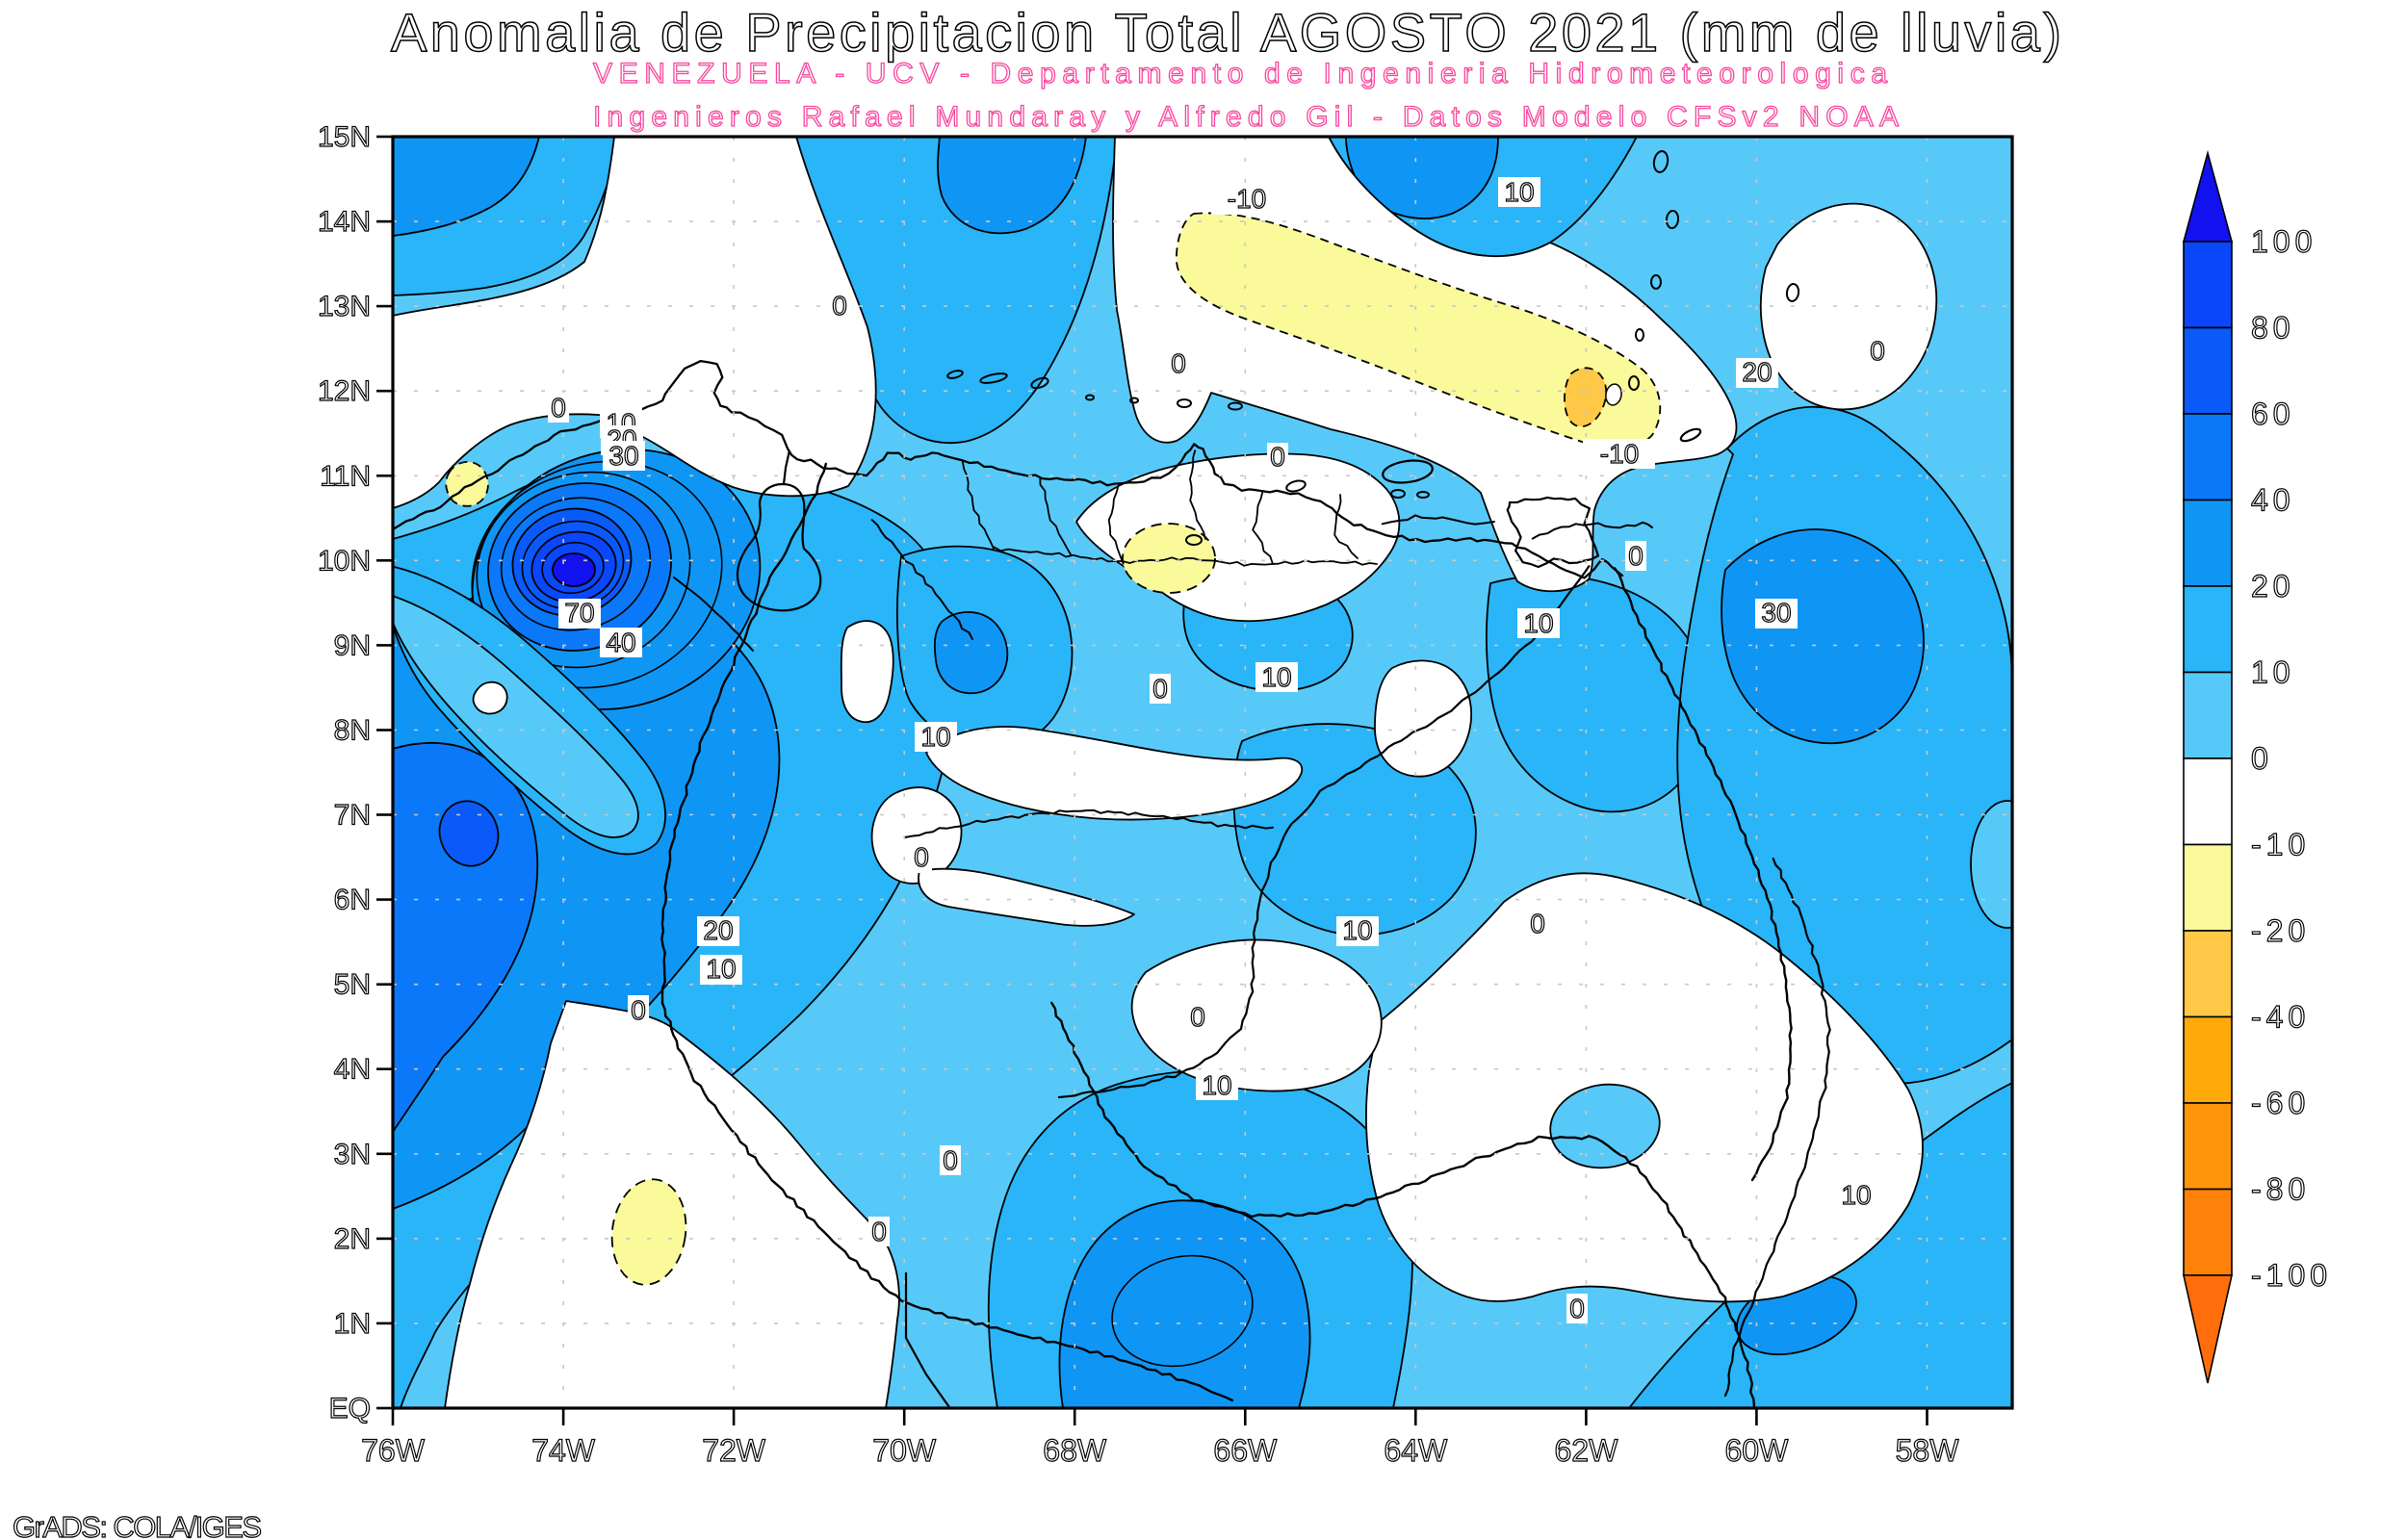  Describe the element at coordinates (344, 391) in the screenshot. I see `svg-text: 12N` at that location.